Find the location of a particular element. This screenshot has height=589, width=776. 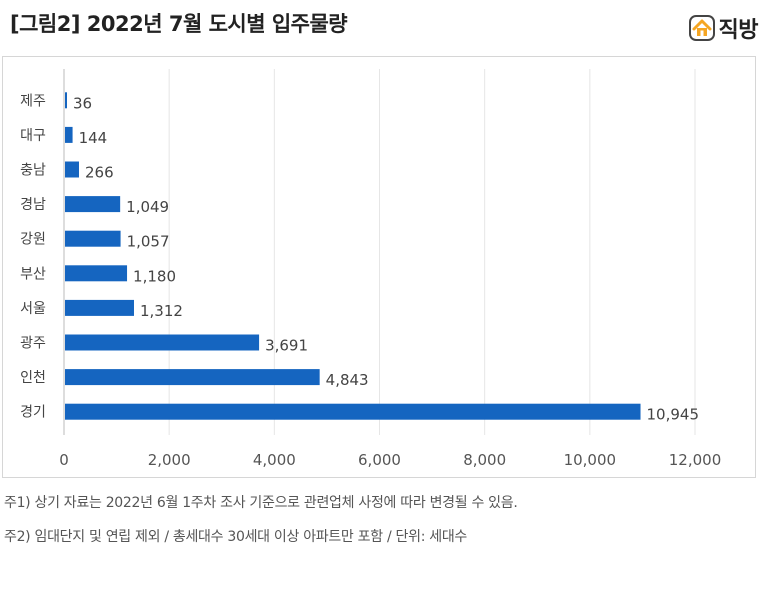

value-label: 3,691 is located at coordinates (286, 346).